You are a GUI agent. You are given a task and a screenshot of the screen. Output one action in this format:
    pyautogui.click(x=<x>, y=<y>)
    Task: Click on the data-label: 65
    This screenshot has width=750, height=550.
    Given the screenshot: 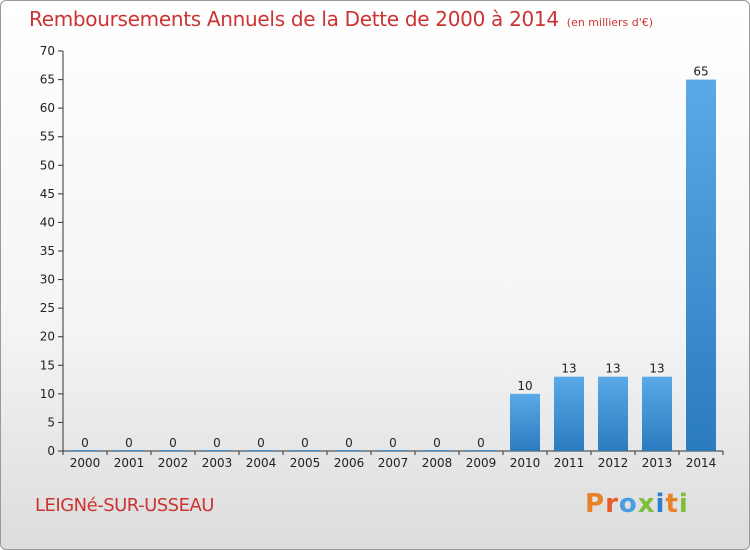 What is the action you would take?
    pyautogui.click(x=700, y=72)
    